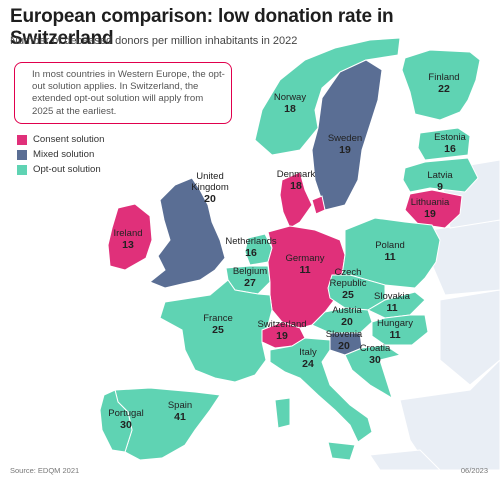 This screenshot has height=485, width=500. What do you see at coordinates (450, 137) in the screenshot?
I see `country-name-estonia: Estonia` at bounding box center [450, 137].